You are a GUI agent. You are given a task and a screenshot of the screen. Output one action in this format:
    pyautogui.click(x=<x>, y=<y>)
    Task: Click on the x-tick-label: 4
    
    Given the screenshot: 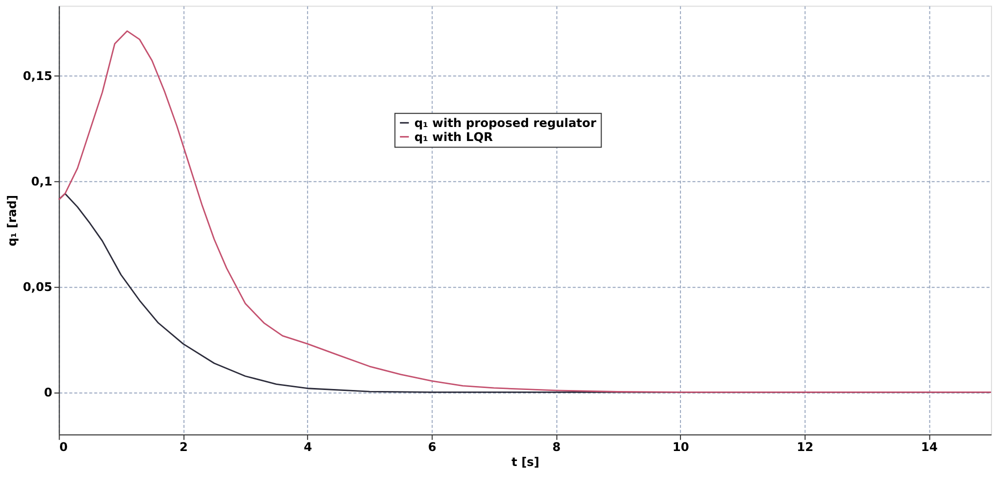 What is the action you would take?
    pyautogui.click(x=308, y=447)
    